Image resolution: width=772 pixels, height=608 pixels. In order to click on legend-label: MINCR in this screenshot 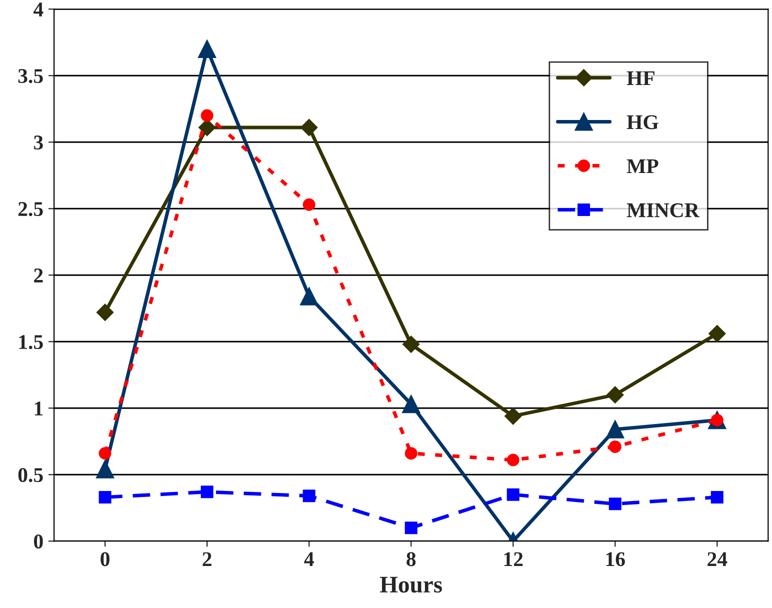, I will do `click(663, 210)`.